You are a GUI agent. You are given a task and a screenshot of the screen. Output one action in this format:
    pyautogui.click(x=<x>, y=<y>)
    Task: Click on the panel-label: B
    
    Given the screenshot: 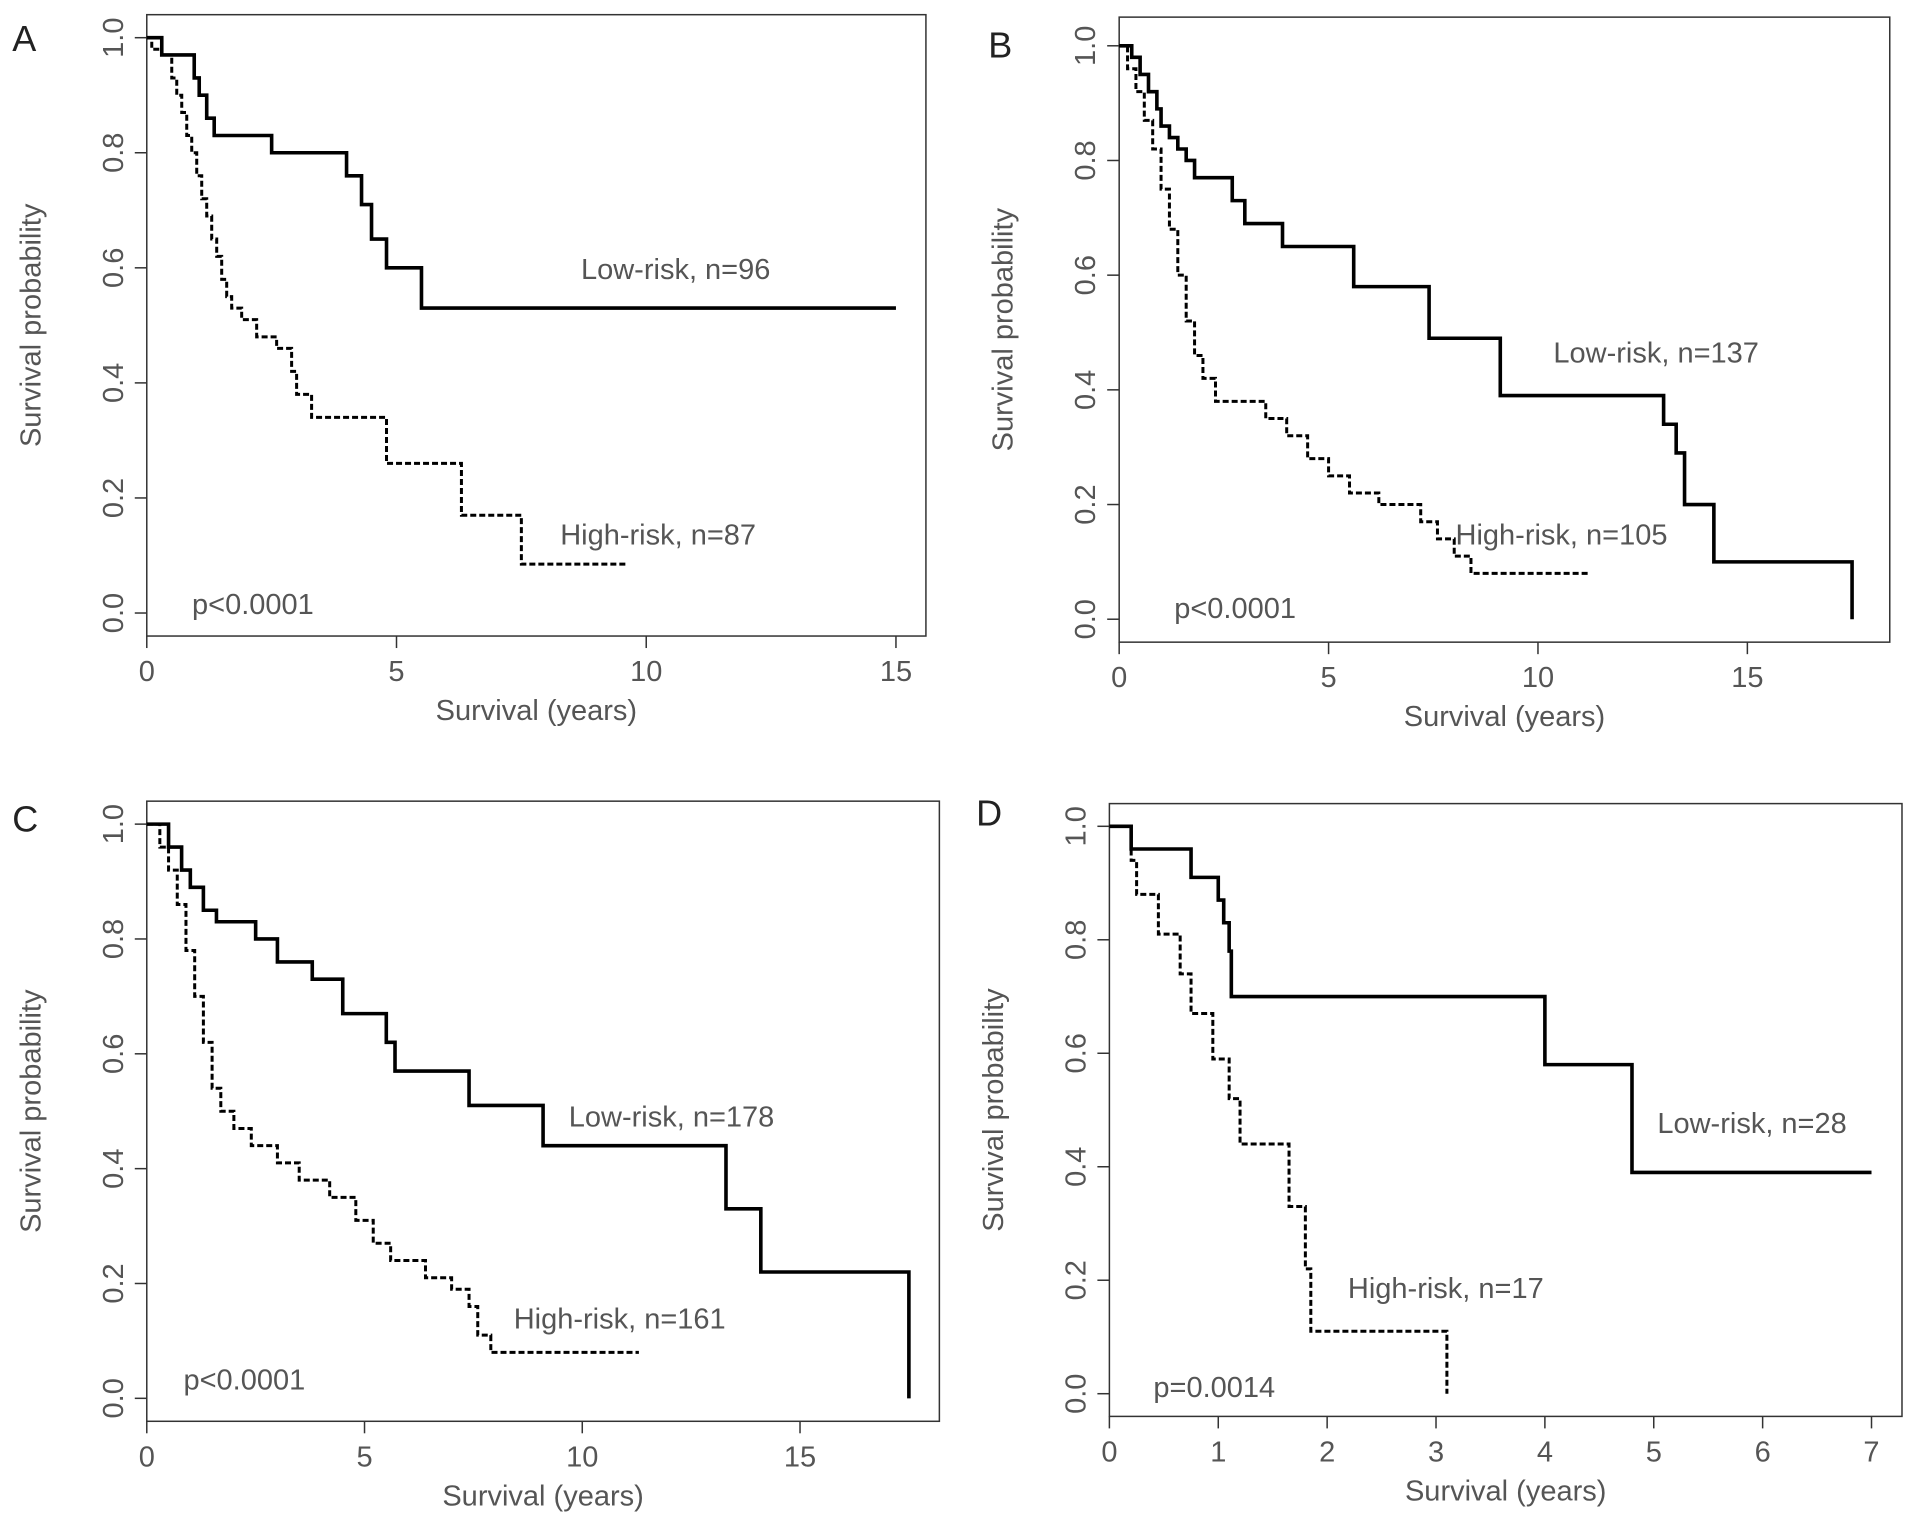 What is the action you would take?
    pyautogui.click(x=1000, y=44)
    